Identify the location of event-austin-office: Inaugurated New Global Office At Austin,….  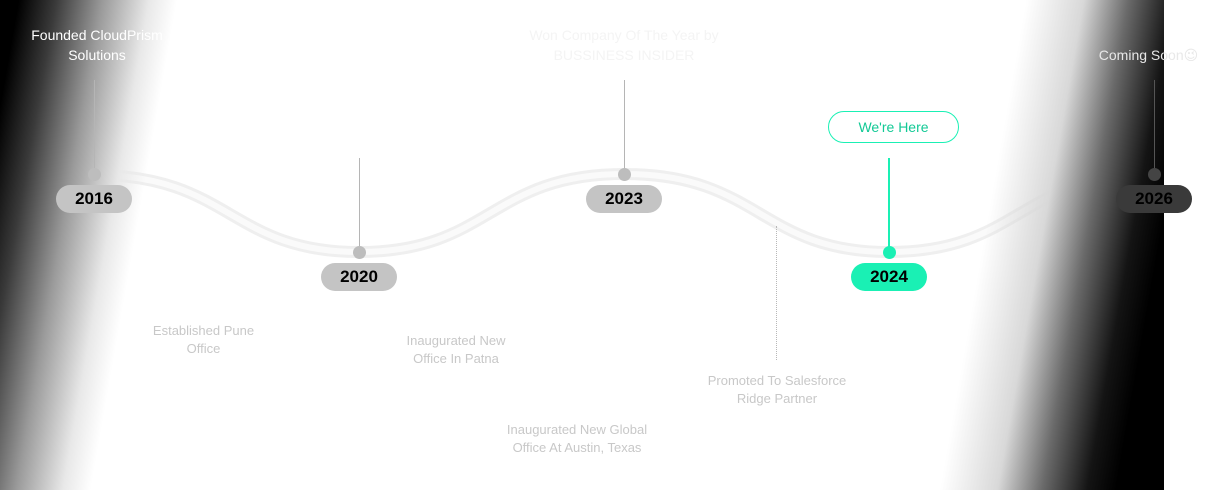
(577, 438).